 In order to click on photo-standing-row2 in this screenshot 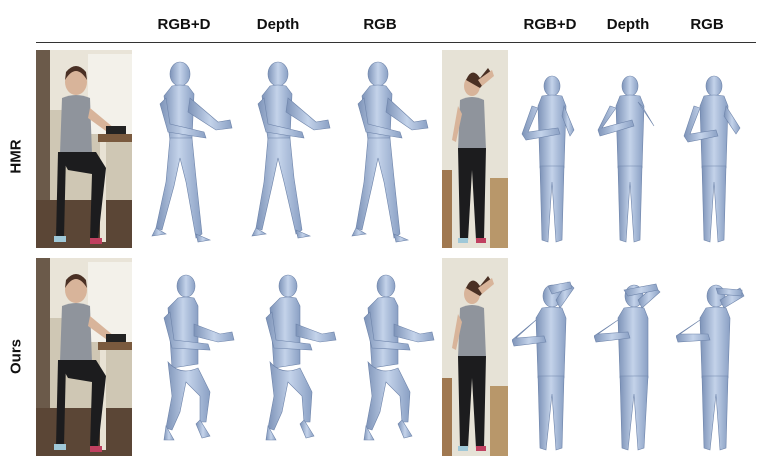, I will do `click(475, 357)`.